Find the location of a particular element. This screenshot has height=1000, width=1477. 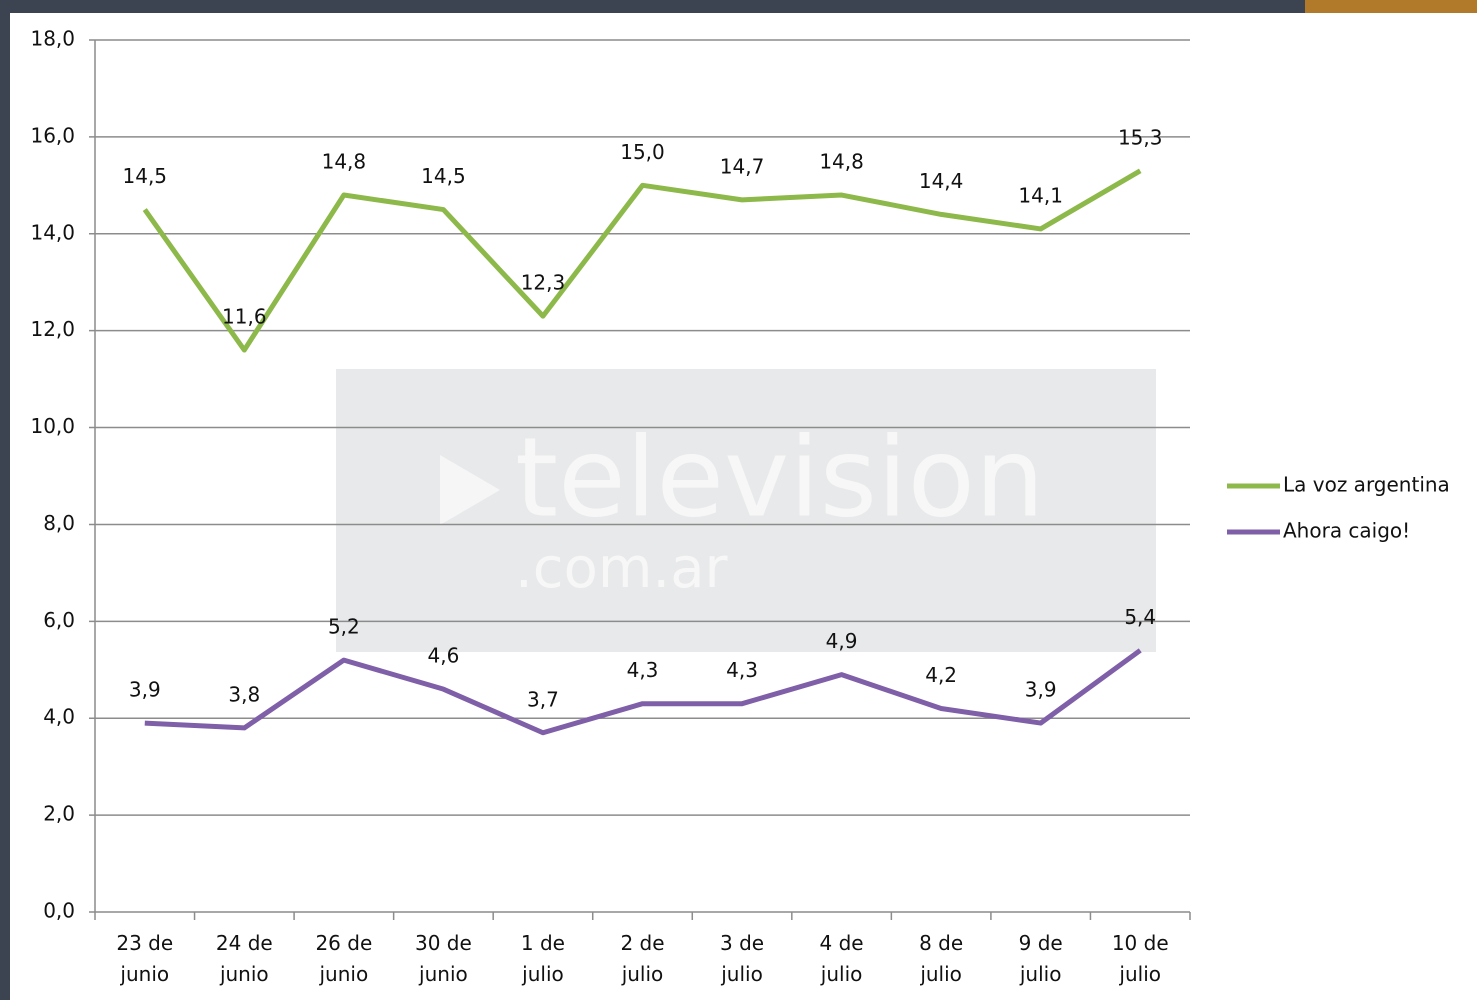

x-tick-label: 30 de junio is located at coordinates (443, 958).